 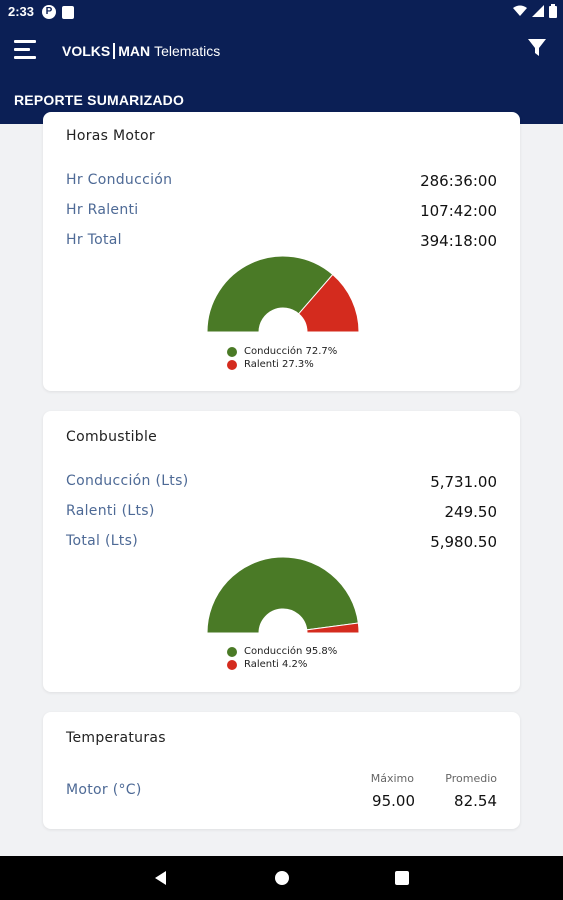 What do you see at coordinates (402, 878) in the screenshot?
I see `recent-apps-icon` at bounding box center [402, 878].